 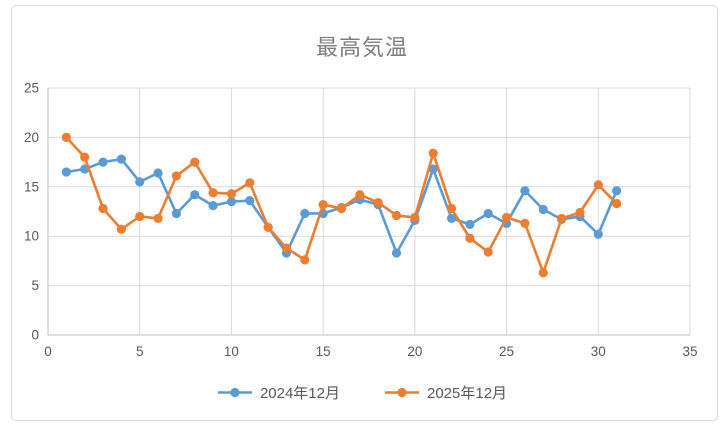 I want to click on chart-legend: 2024年12月 2025年12月, so click(x=362, y=392).